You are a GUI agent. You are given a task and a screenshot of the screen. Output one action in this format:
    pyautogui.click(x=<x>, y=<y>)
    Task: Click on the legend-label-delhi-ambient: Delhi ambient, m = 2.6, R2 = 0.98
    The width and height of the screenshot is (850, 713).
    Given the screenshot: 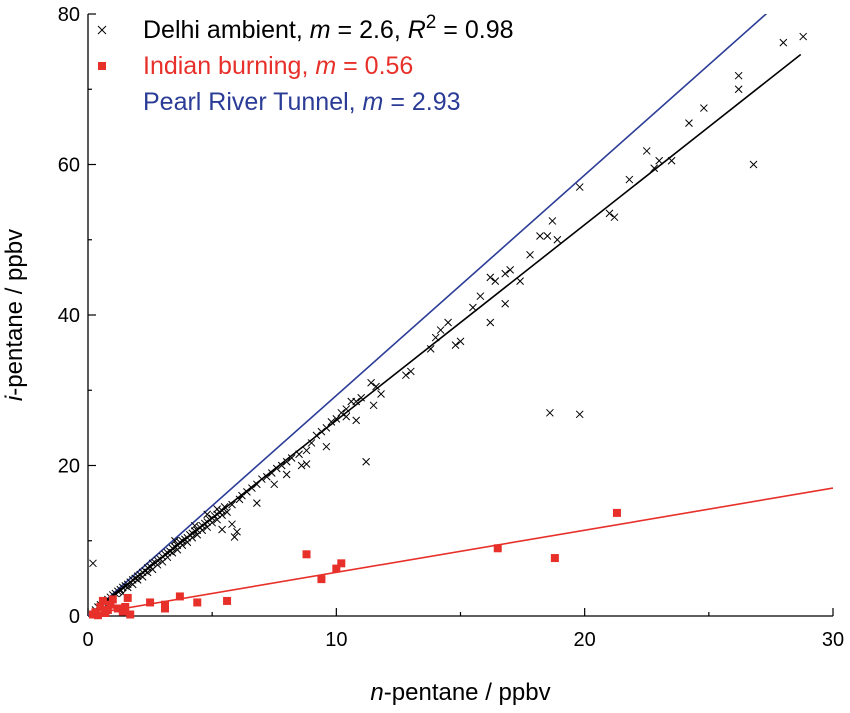 What is the action you would take?
    pyautogui.click(x=328, y=28)
    